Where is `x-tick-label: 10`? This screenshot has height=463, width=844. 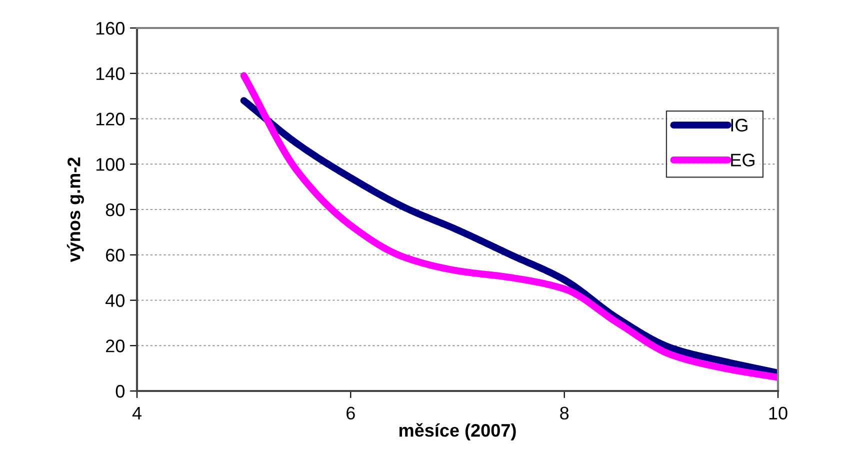 x-tick-label: 10 is located at coordinates (778, 413).